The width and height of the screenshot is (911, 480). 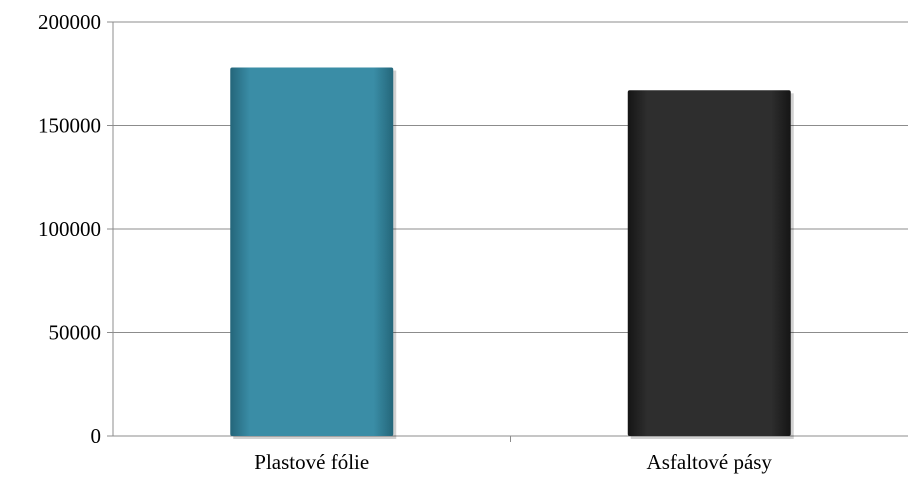 What do you see at coordinates (69, 126) in the screenshot?
I see `y-tick-label: 150000` at bounding box center [69, 126].